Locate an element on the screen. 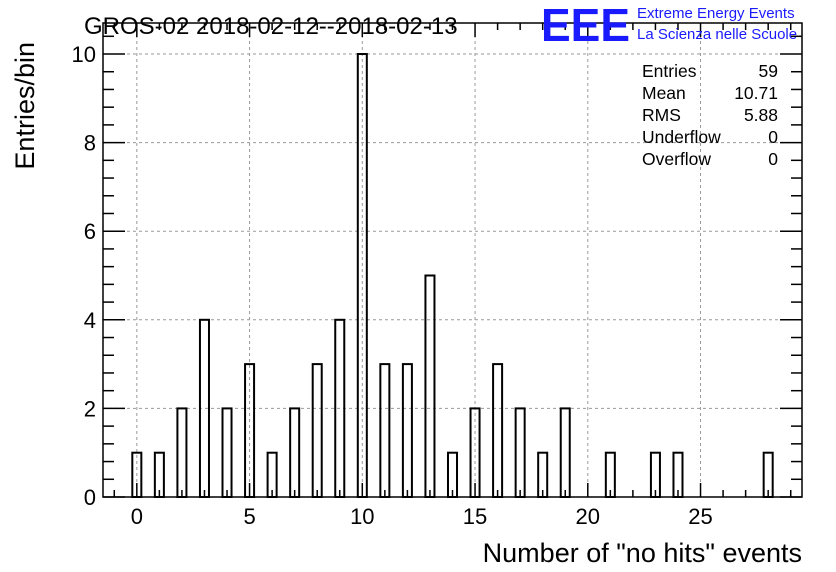 The width and height of the screenshot is (836, 572). stats-label: Underflow is located at coordinates (681, 137).